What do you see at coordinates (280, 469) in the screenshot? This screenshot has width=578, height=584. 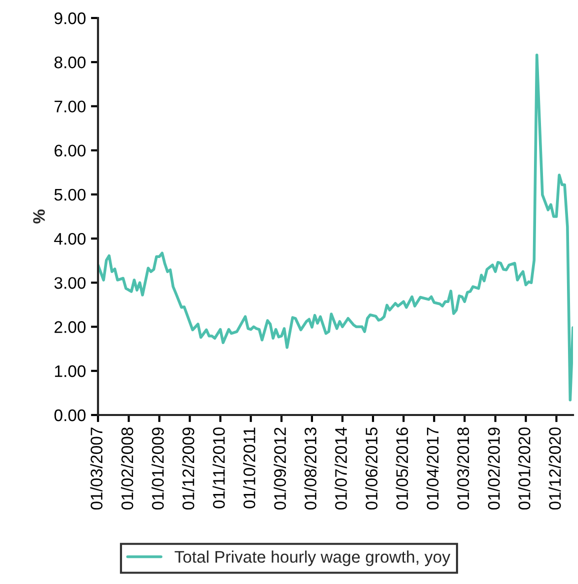 I see `x-tick-label: 01/09/2012` at bounding box center [280, 469].